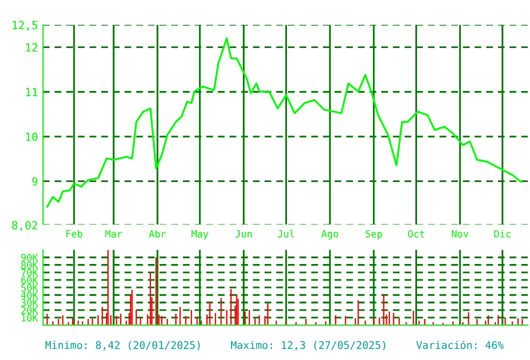 The width and height of the screenshot is (530, 360). Describe the element at coordinates (29, 258) in the screenshot. I see `y-tick-label: 90K` at that location.